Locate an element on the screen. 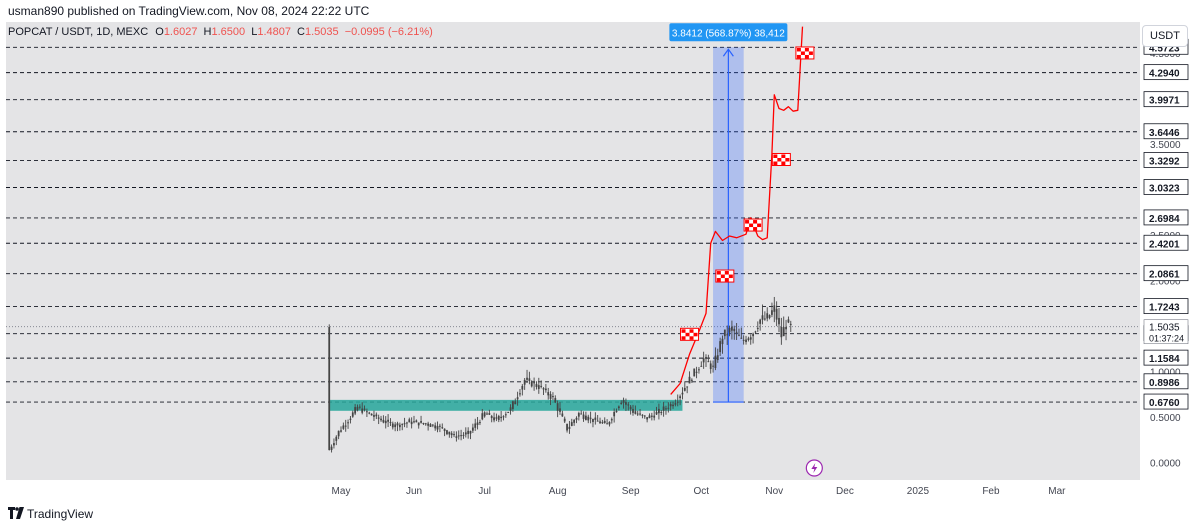 The image size is (1200, 525). y-tick-label: 2.0000 is located at coordinates (1165, 282).